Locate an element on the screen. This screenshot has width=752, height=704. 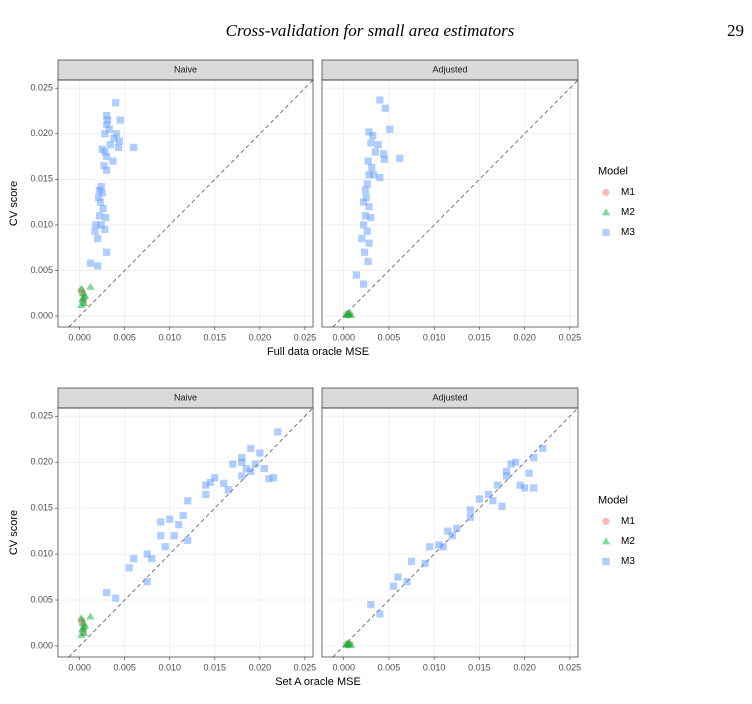
legend-label: M3 is located at coordinates (628, 561).